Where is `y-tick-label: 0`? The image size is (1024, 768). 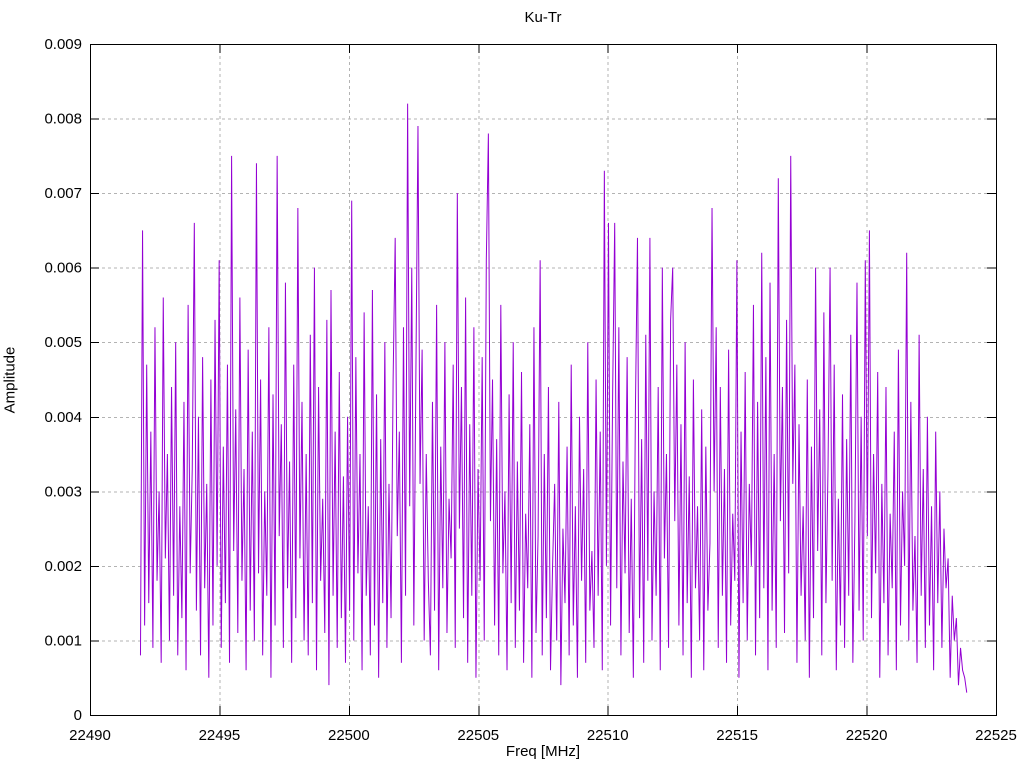 y-tick-label: 0 is located at coordinates (78, 715).